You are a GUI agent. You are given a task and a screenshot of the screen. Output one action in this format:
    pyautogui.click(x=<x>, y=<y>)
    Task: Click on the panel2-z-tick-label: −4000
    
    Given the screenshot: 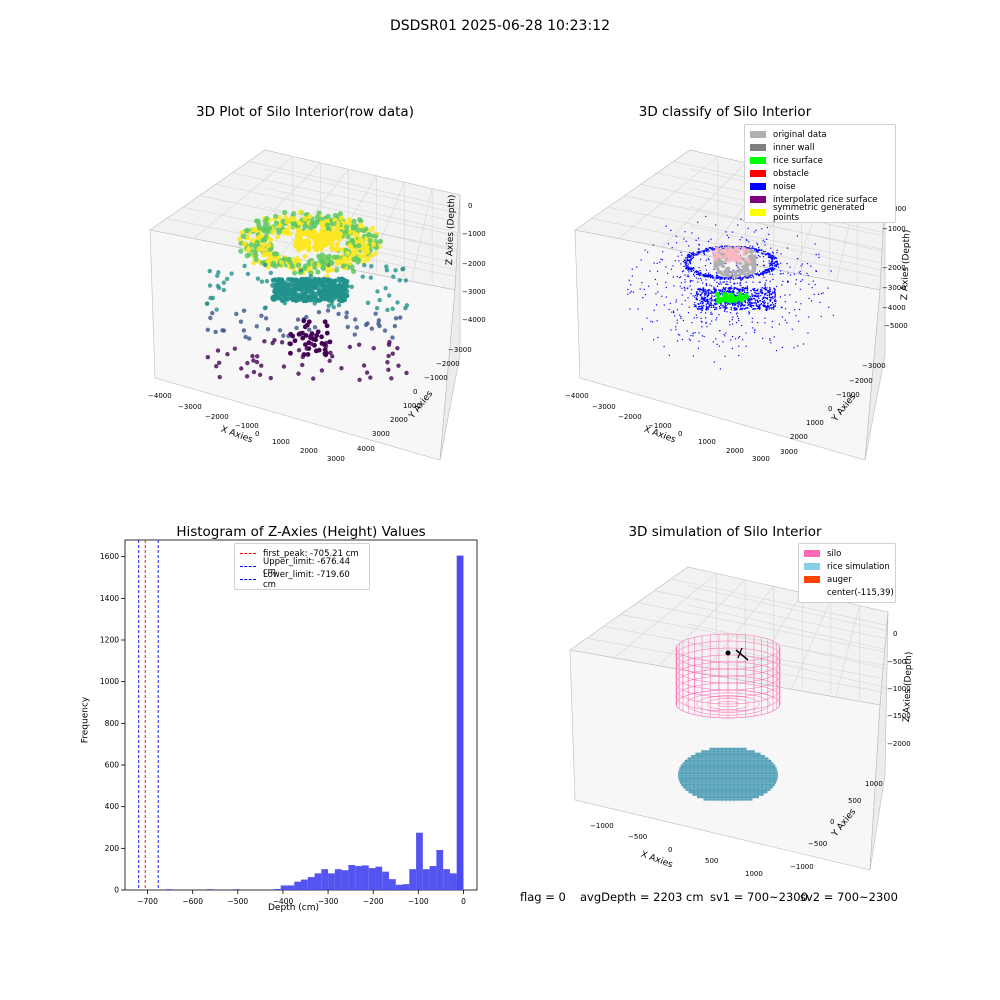 What is the action you would take?
    pyautogui.click(x=894, y=308)
    